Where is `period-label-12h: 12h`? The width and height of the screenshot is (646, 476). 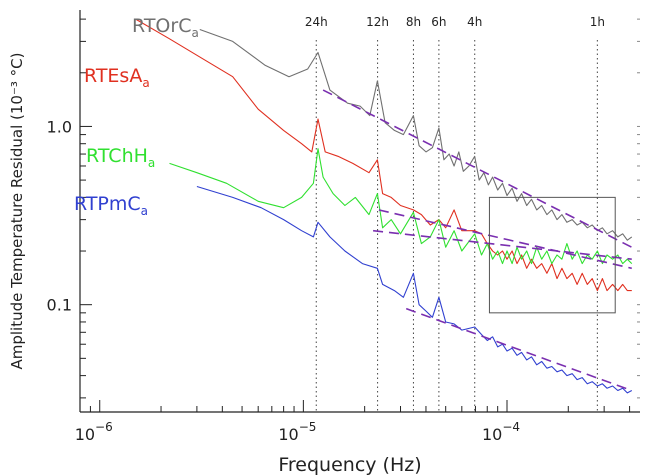
period-label-12h: 12h is located at coordinates (377, 22).